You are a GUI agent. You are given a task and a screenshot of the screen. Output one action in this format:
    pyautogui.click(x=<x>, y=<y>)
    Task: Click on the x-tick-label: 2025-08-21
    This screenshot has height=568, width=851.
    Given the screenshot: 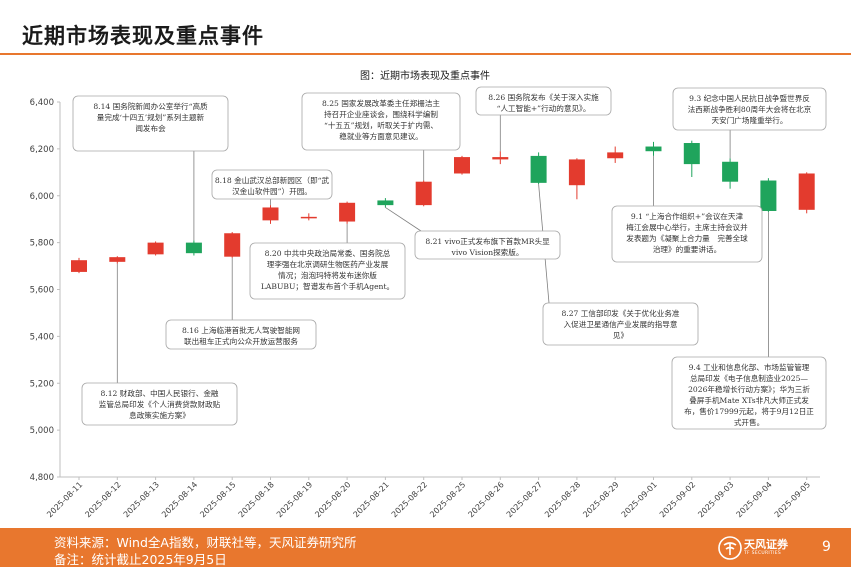 What is the action you would take?
    pyautogui.click(x=371, y=499)
    